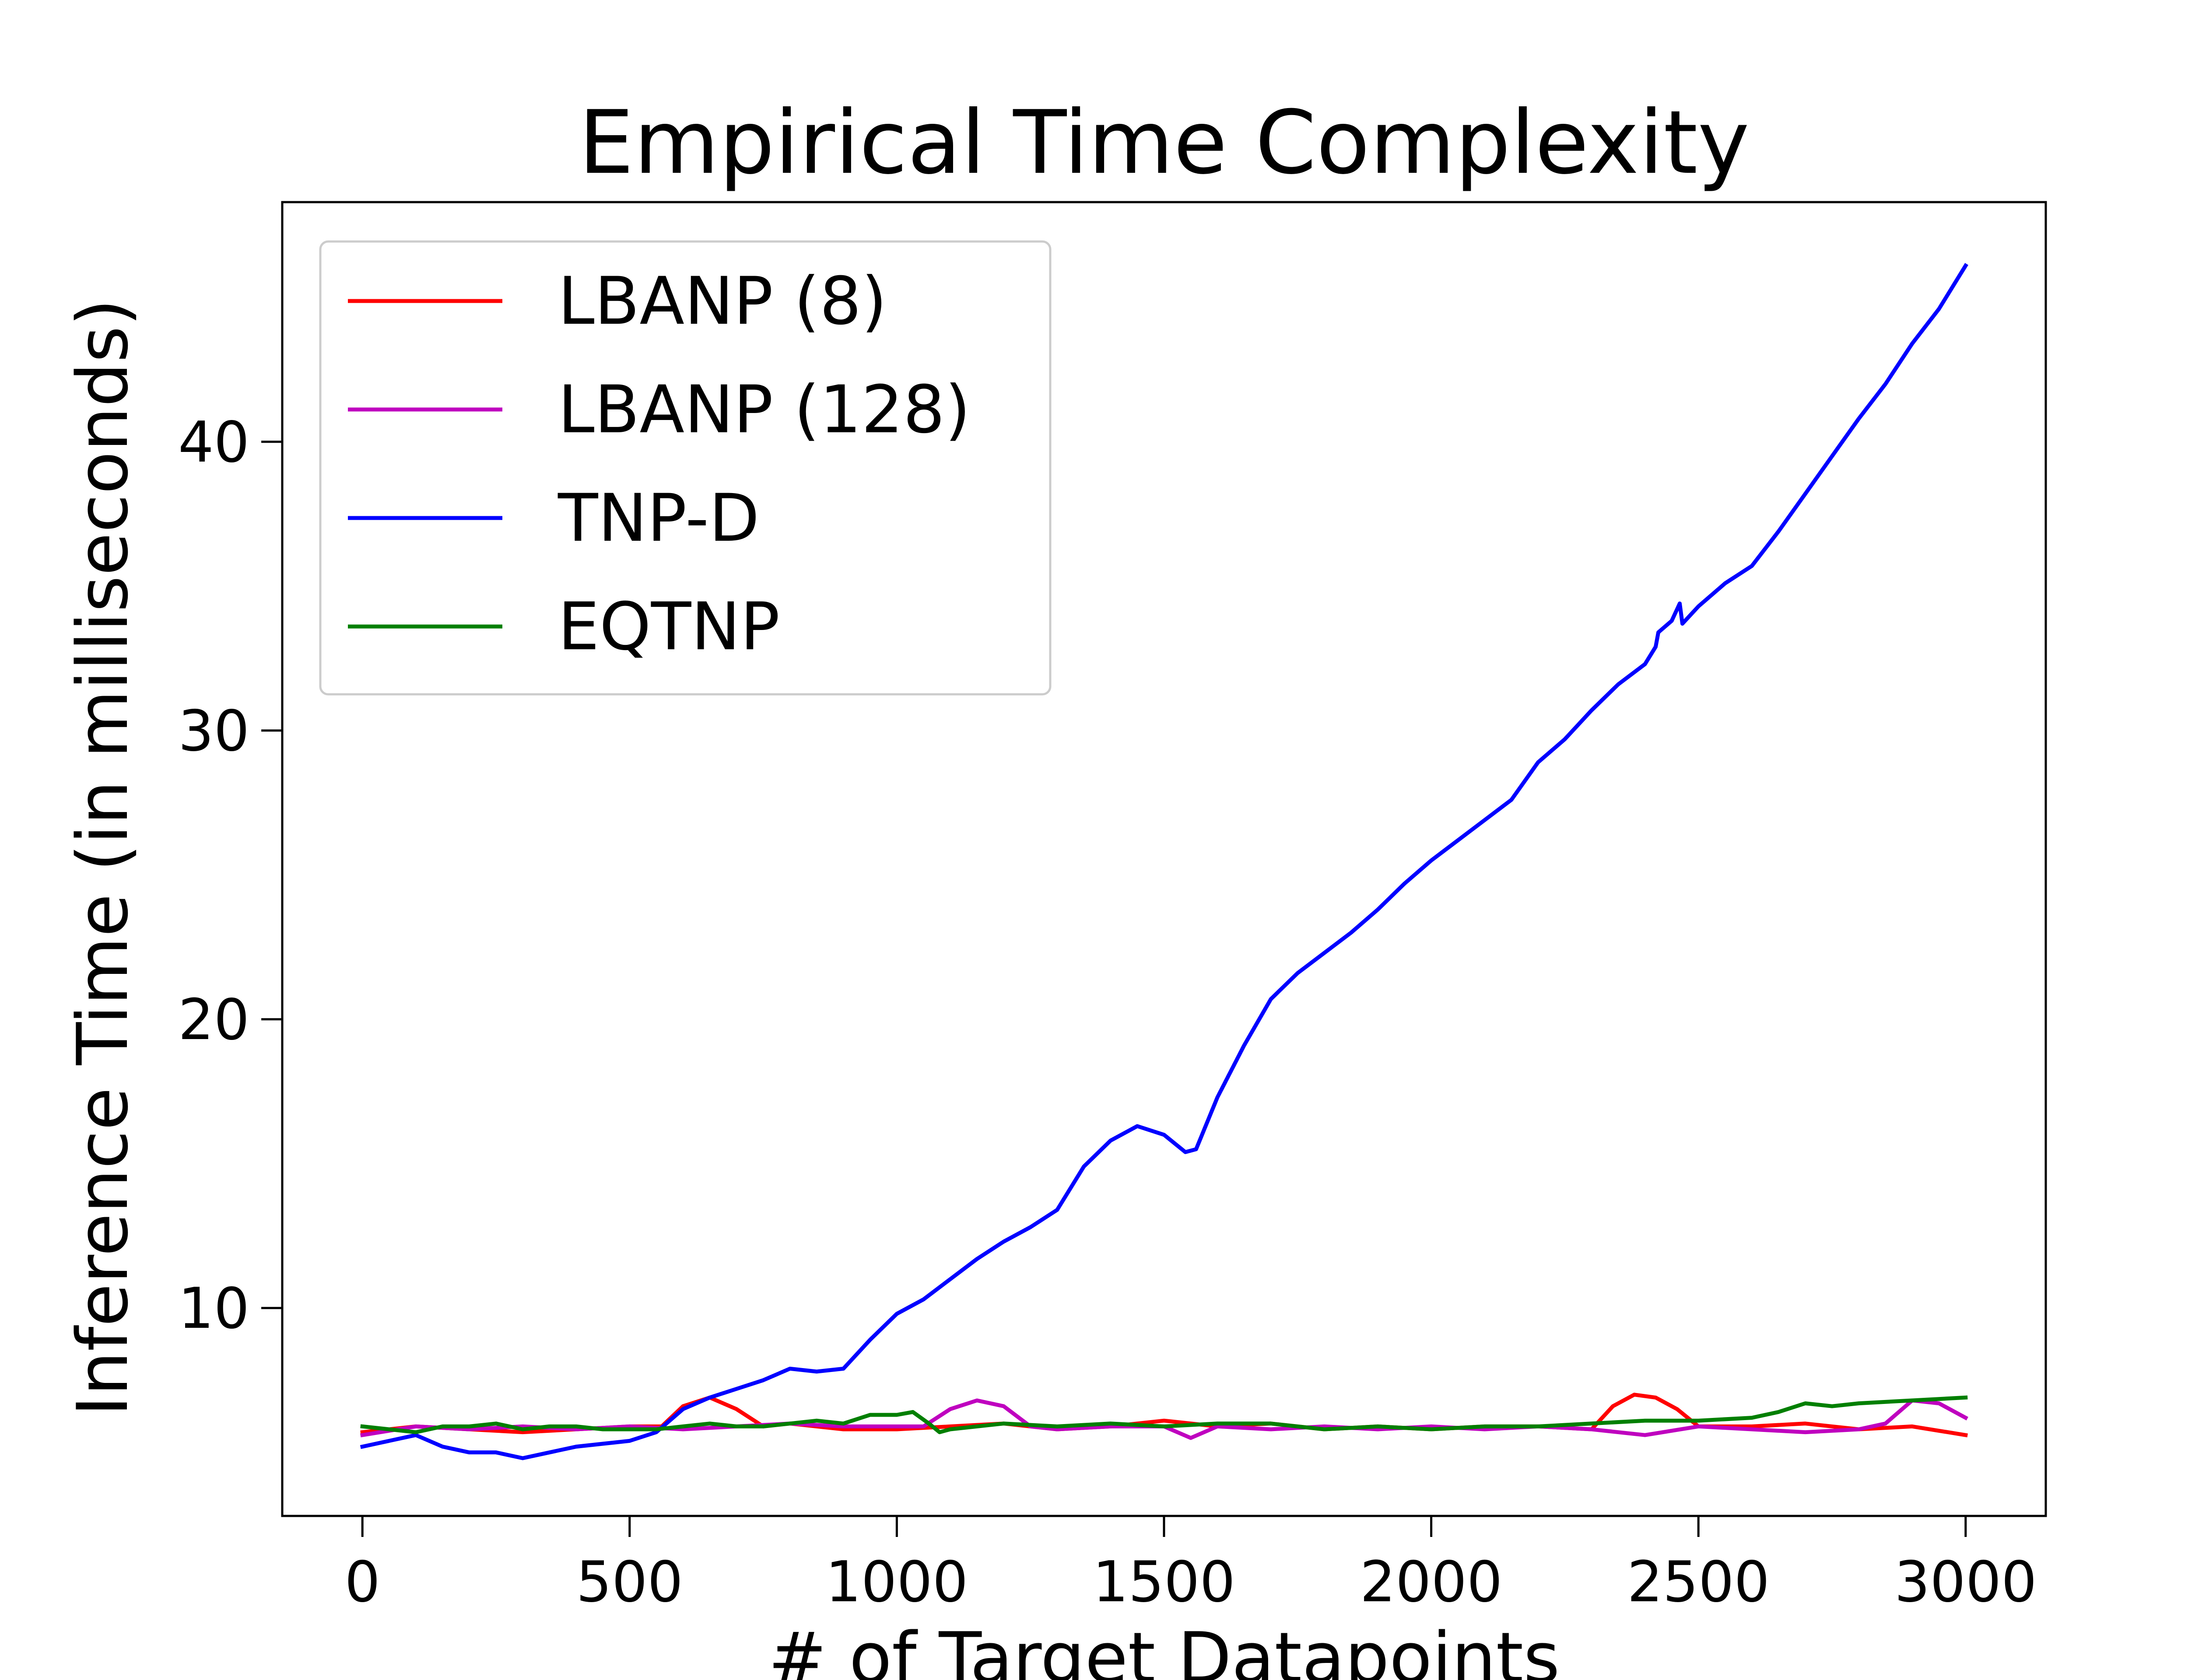 The width and height of the screenshot is (2188, 1680). Describe the element at coordinates (214, 442) in the screenshot. I see `y-tick-label: 40` at that location.